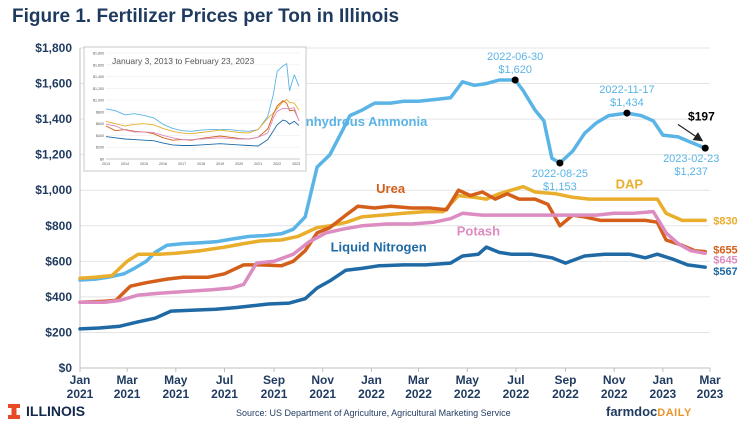 The height and width of the screenshot is (429, 744). What do you see at coordinates (560, 187) in the screenshot?
I see `annotation-value: $1,153` at bounding box center [560, 187].